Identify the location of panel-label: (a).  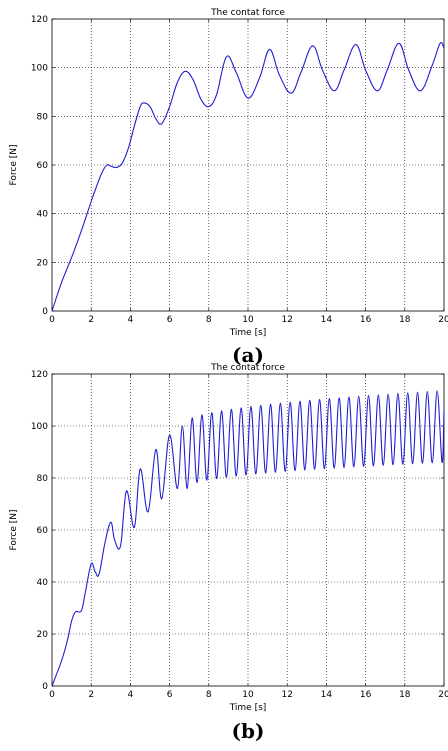
(248, 355).